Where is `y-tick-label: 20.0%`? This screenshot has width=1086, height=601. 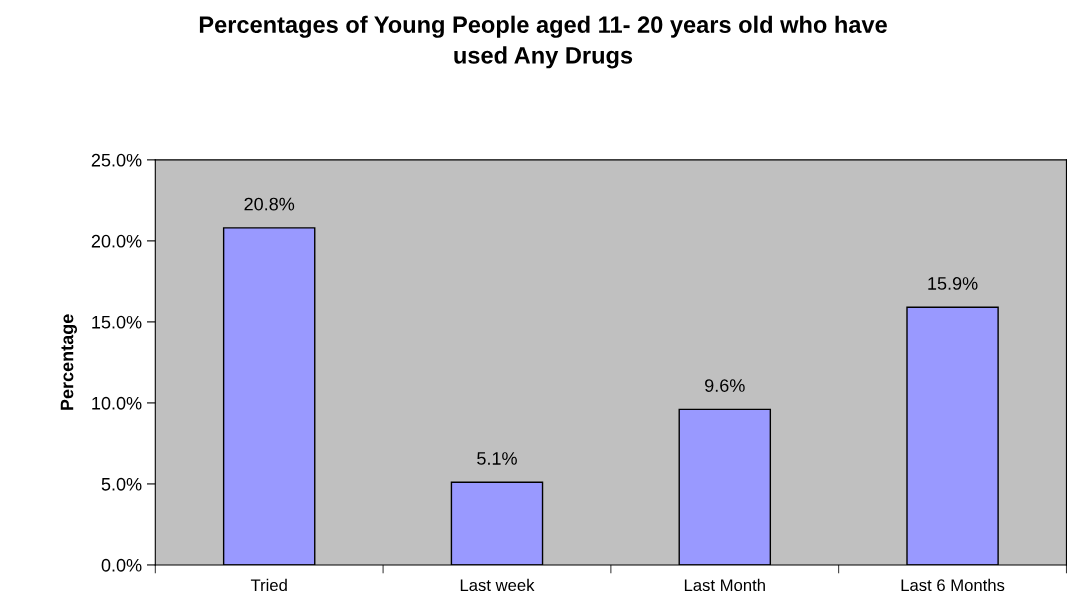 y-tick-label: 20.0% is located at coordinates (116, 241).